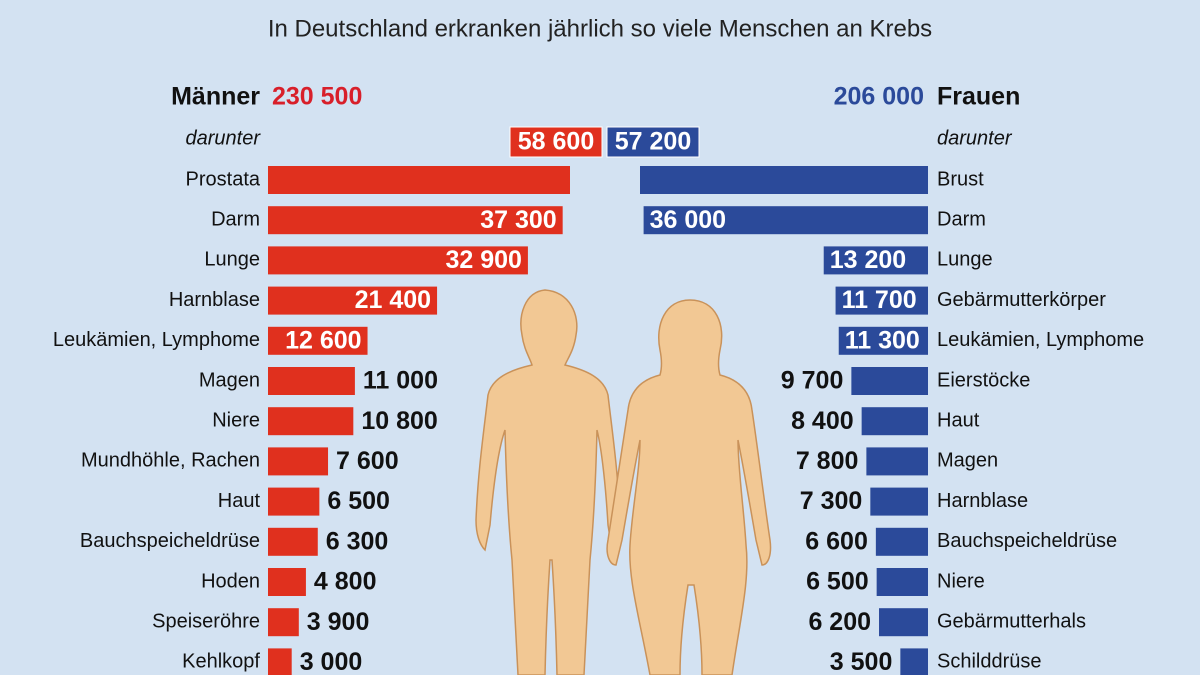 The image size is (1200, 675). I want to click on value-label: 32 900, so click(483, 260).